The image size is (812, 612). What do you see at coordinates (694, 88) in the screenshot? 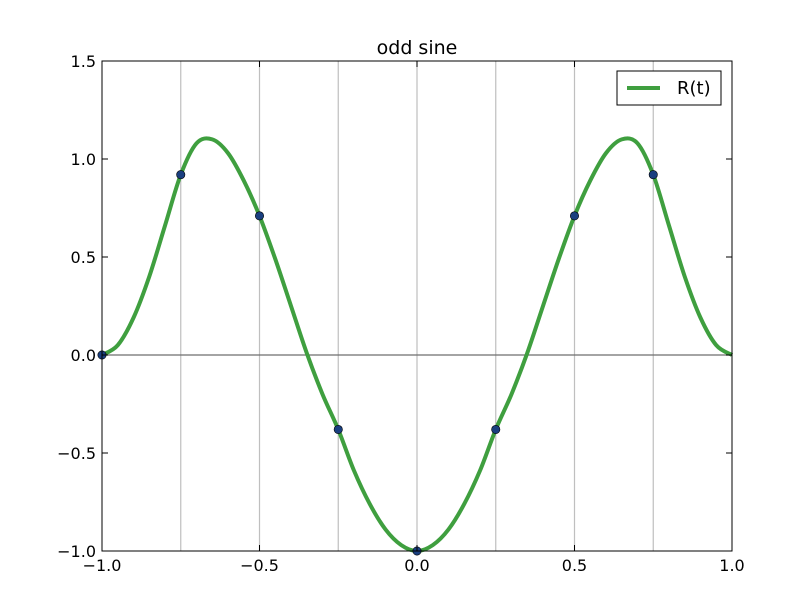
I see `legend-label: R(t)` at bounding box center [694, 88].